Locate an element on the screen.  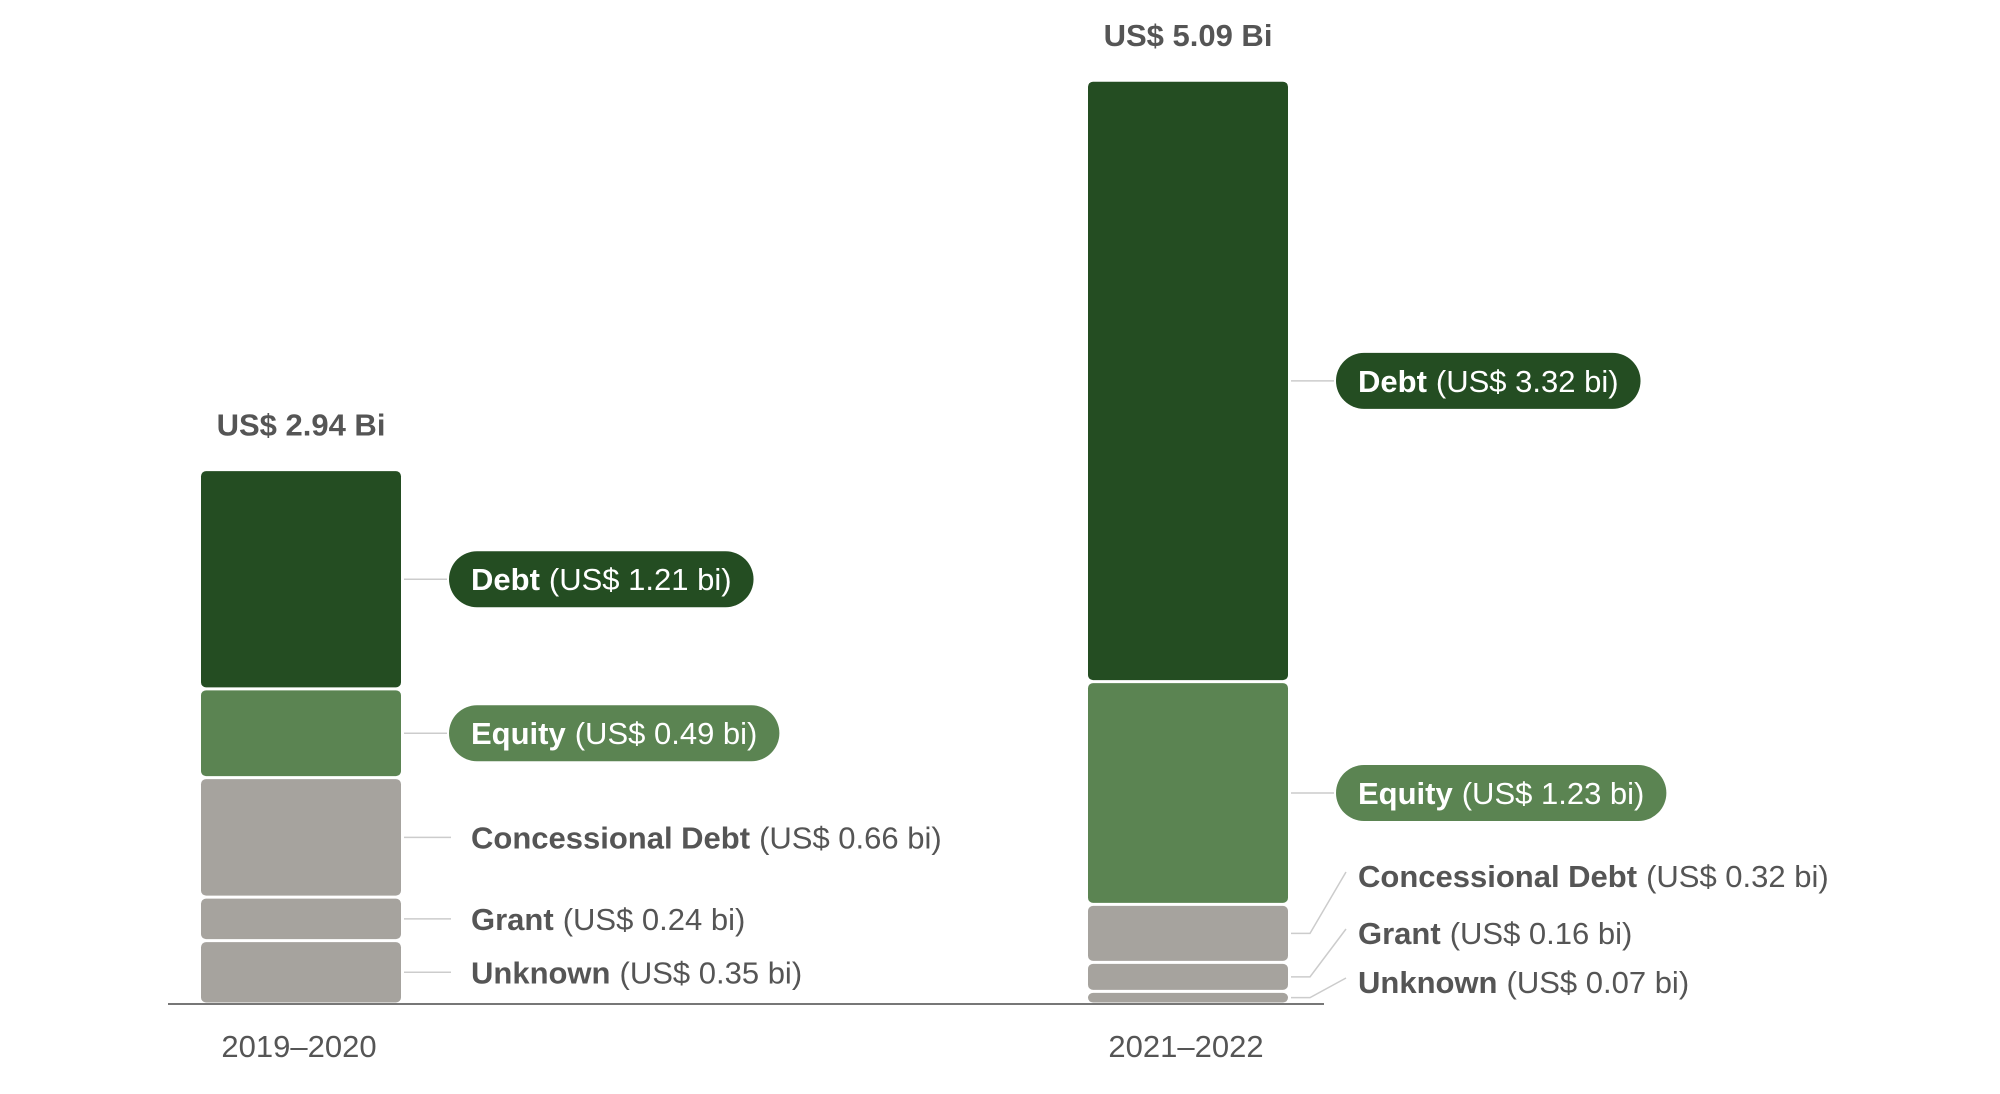
series-name-label-grant-1: Grant is located at coordinates (512, 919).